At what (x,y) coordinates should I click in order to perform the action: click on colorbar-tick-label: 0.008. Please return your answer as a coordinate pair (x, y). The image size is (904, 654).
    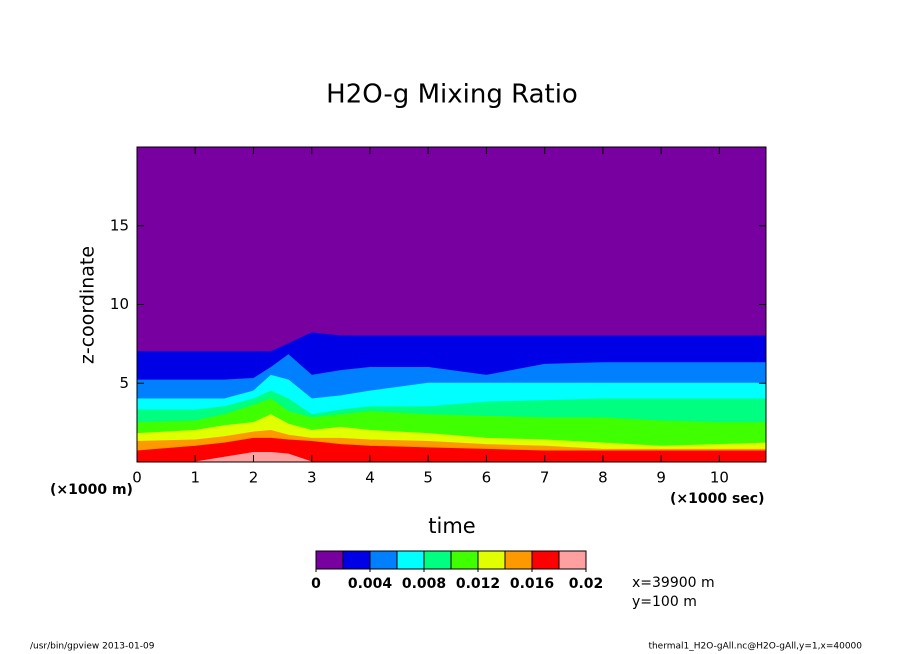
    Looking at the image, I should click on (424, 584).